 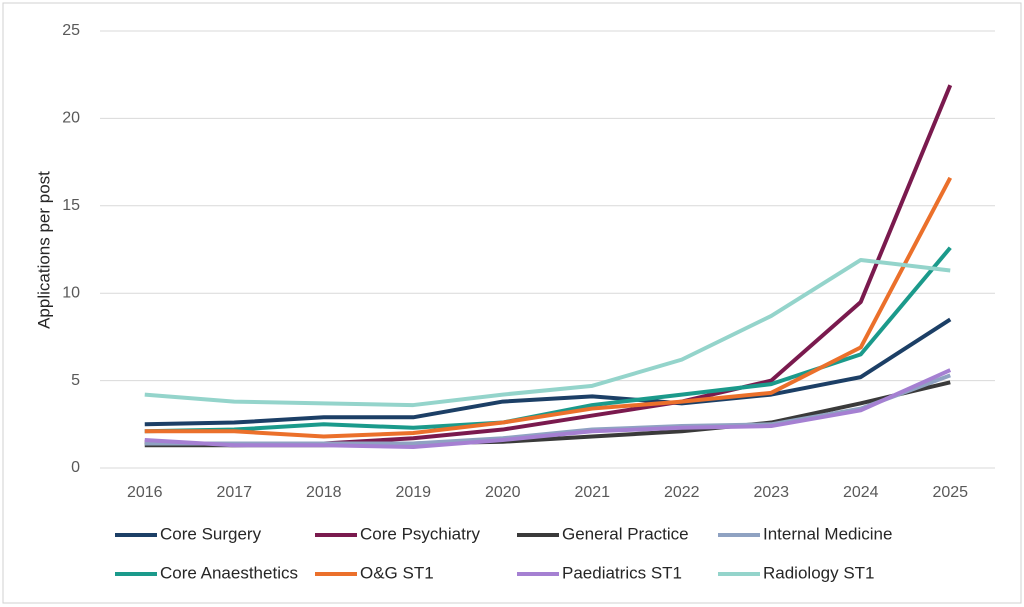 I want to click on x-tick-label: 2023, so click(x=771, y=492).